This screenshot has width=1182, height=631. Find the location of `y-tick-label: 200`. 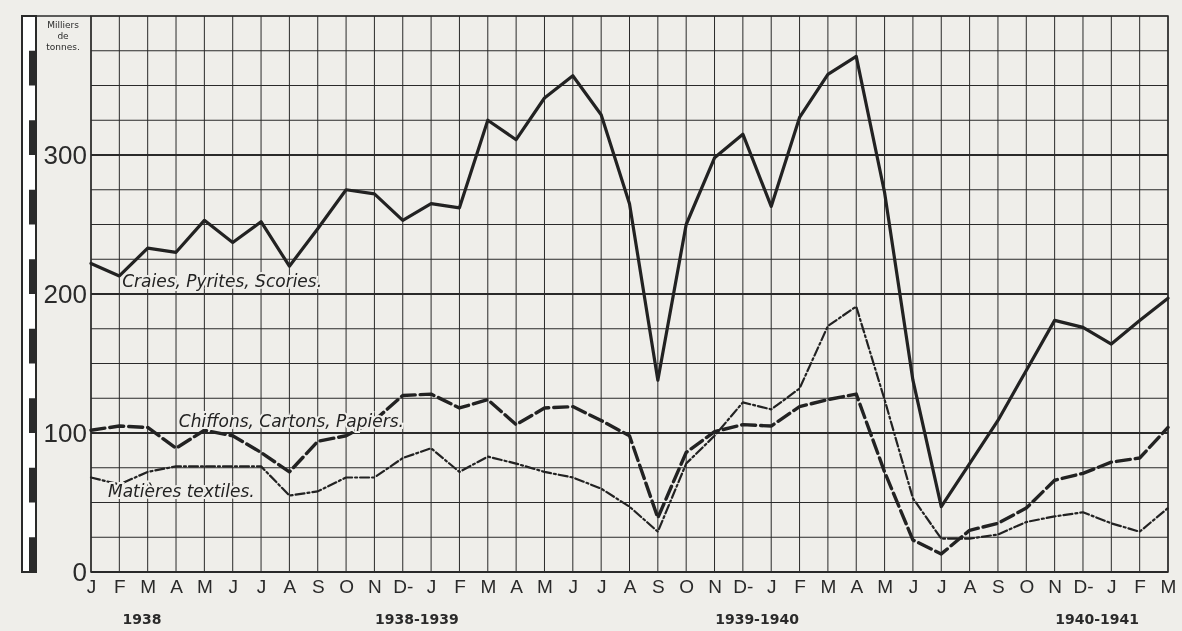

y-tick-label: 200 is located at coordinates (65, 293).